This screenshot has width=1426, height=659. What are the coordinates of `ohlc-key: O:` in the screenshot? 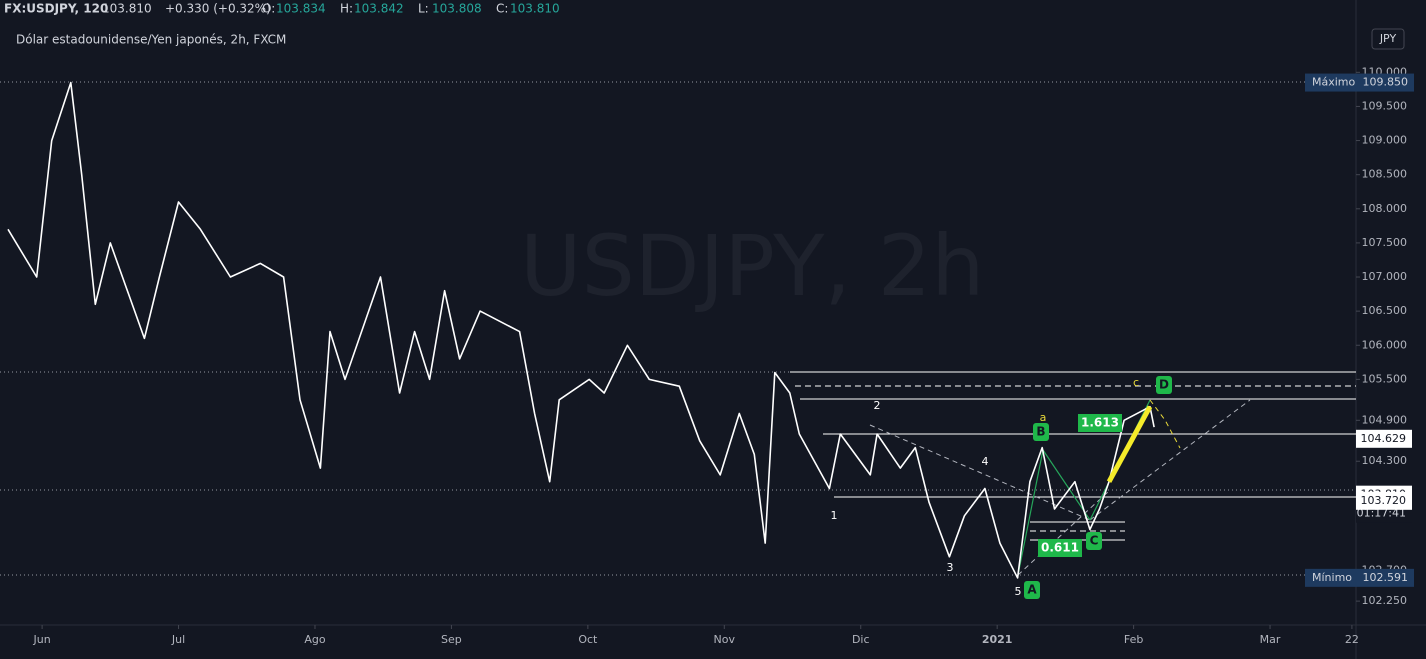 It's located at (268, 9).